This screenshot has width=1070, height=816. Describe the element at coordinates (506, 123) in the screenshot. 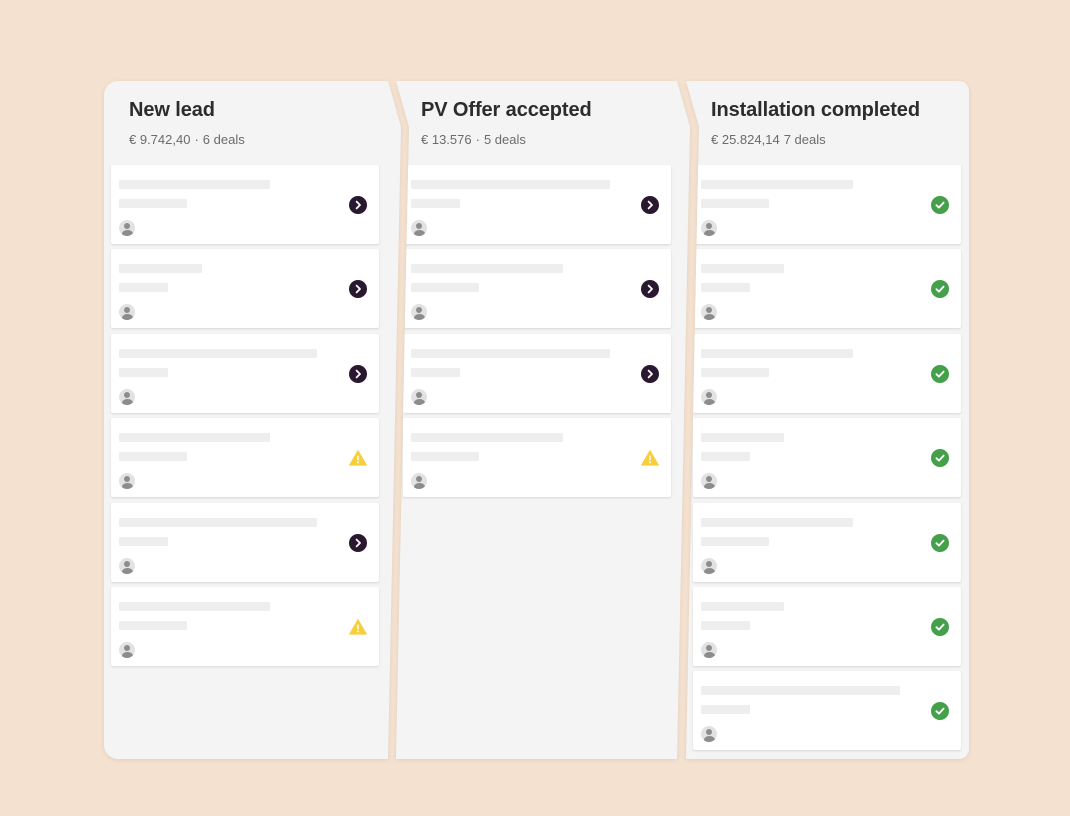

I see `column-header: PV Offer accepted € 13.576 · 5 deals` at that location.